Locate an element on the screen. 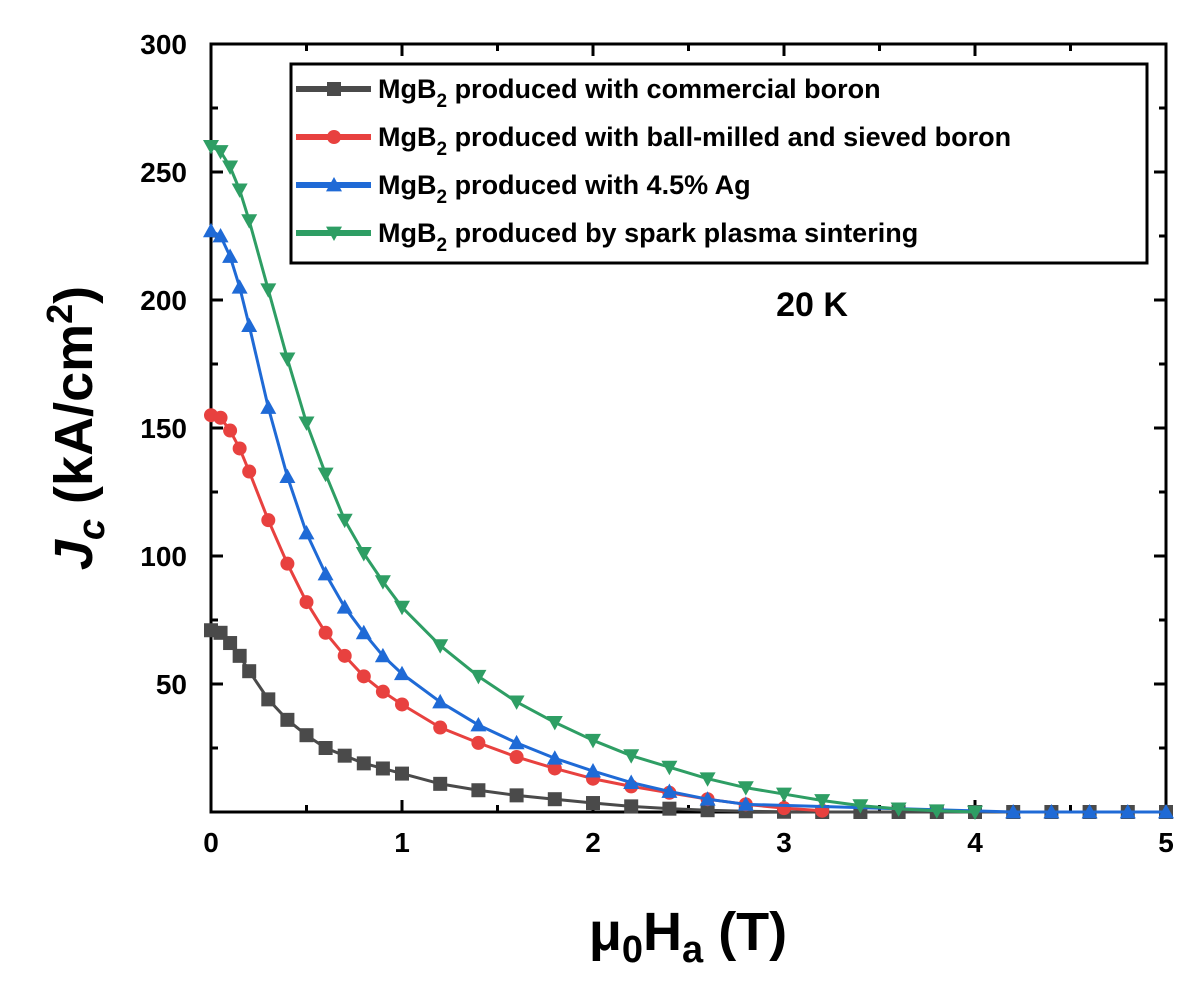  legend-entry-3: MgB2 produced with 4.5% Ag is located at coordinates (523, 189).